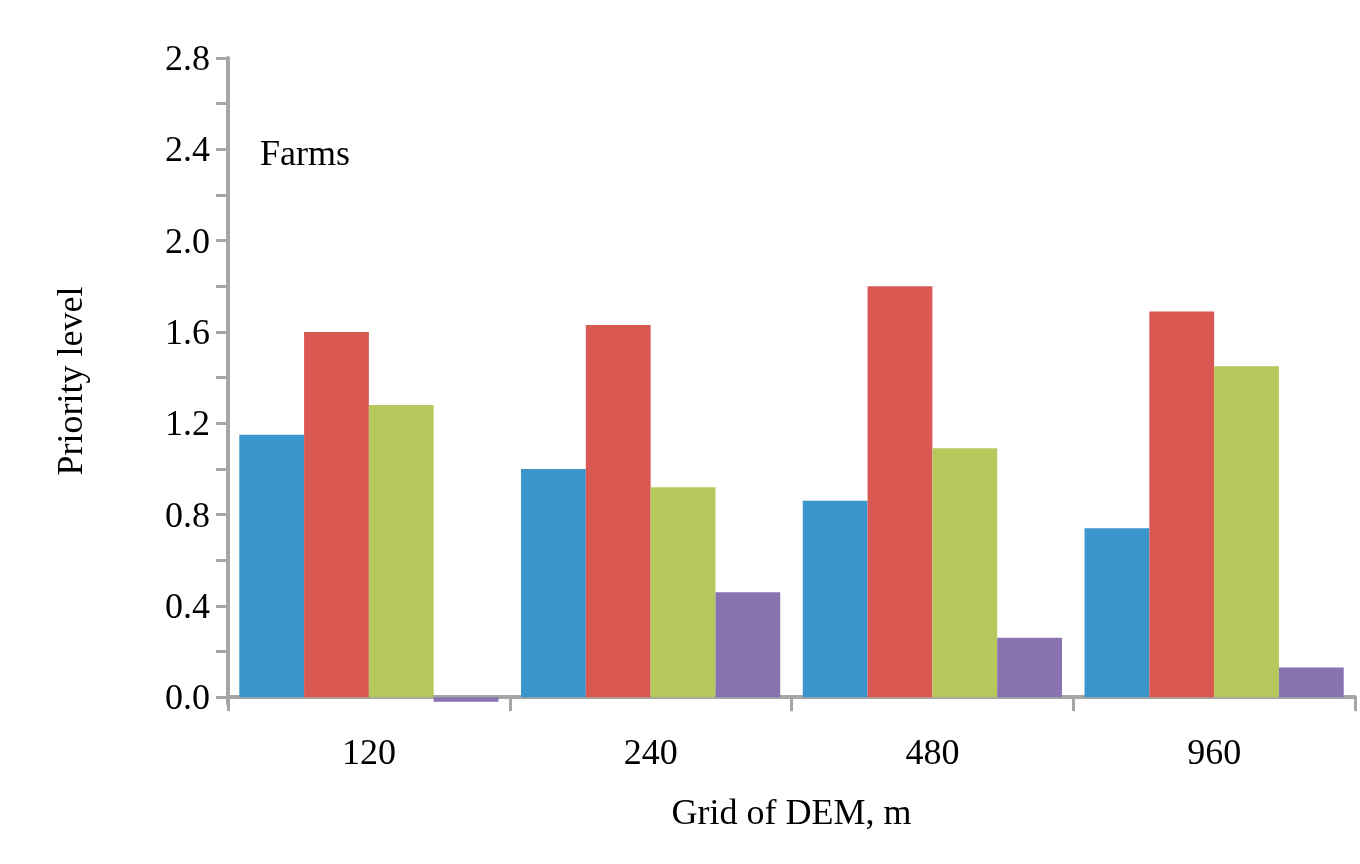 The width and height of the screenshot is (1360, 864). I want to click on x-tick-label: 480, so click(932, 752).